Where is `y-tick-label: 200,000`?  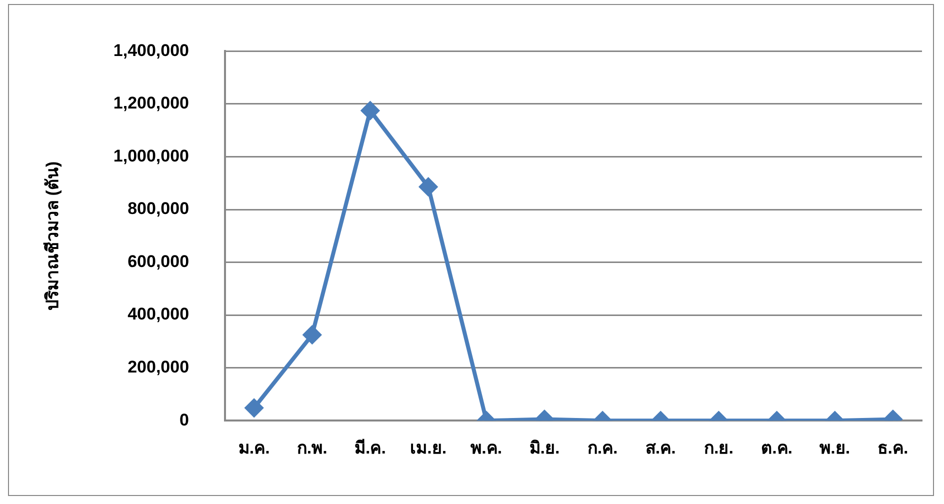 y-tick-label: 200,000 is located at coordinates (159, 367).